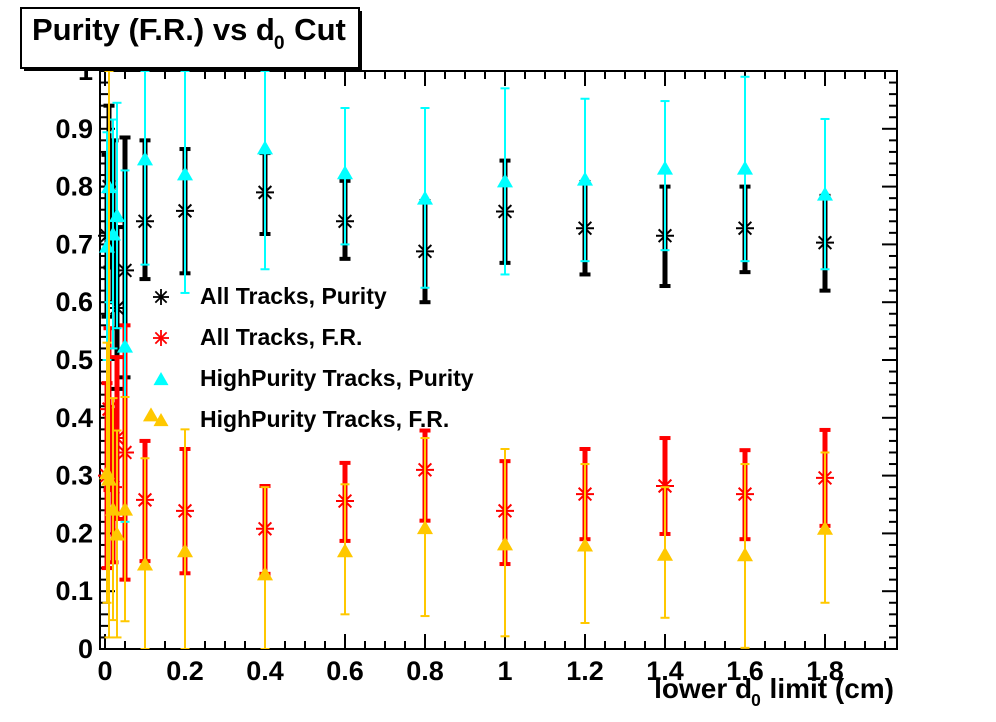 The width and height of the screenshot is (996, 722). I want to click on legend-item: All Tracks, F.R., so click(311, 337).